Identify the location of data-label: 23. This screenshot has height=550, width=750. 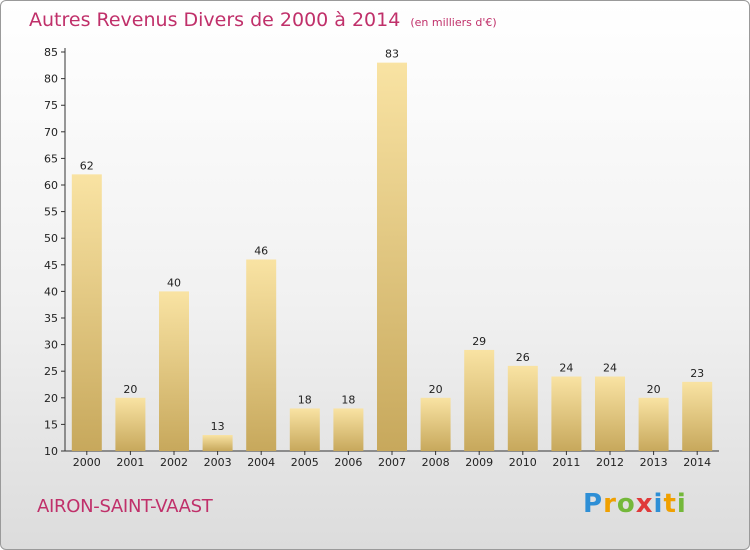
(697, 373).